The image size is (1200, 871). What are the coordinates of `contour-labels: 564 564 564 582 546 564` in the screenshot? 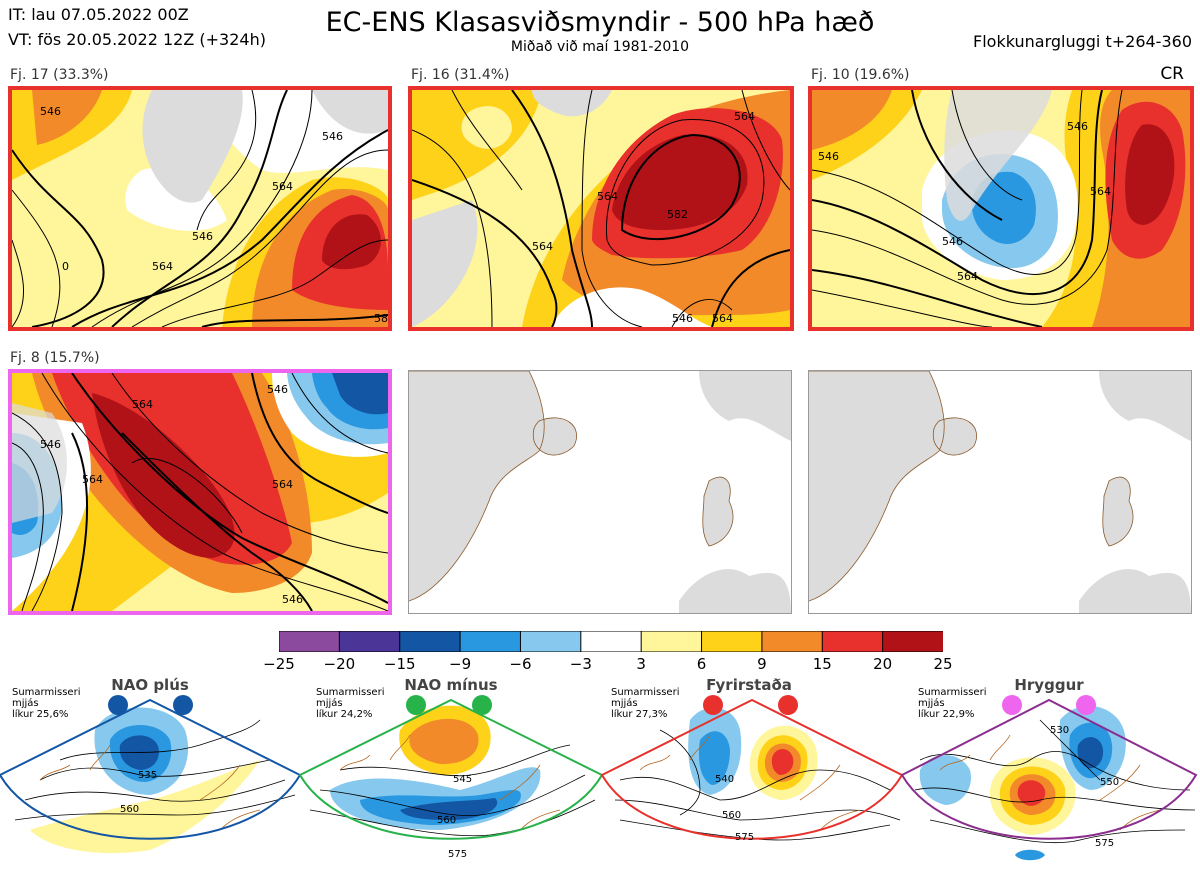 It's located at (643, 217).